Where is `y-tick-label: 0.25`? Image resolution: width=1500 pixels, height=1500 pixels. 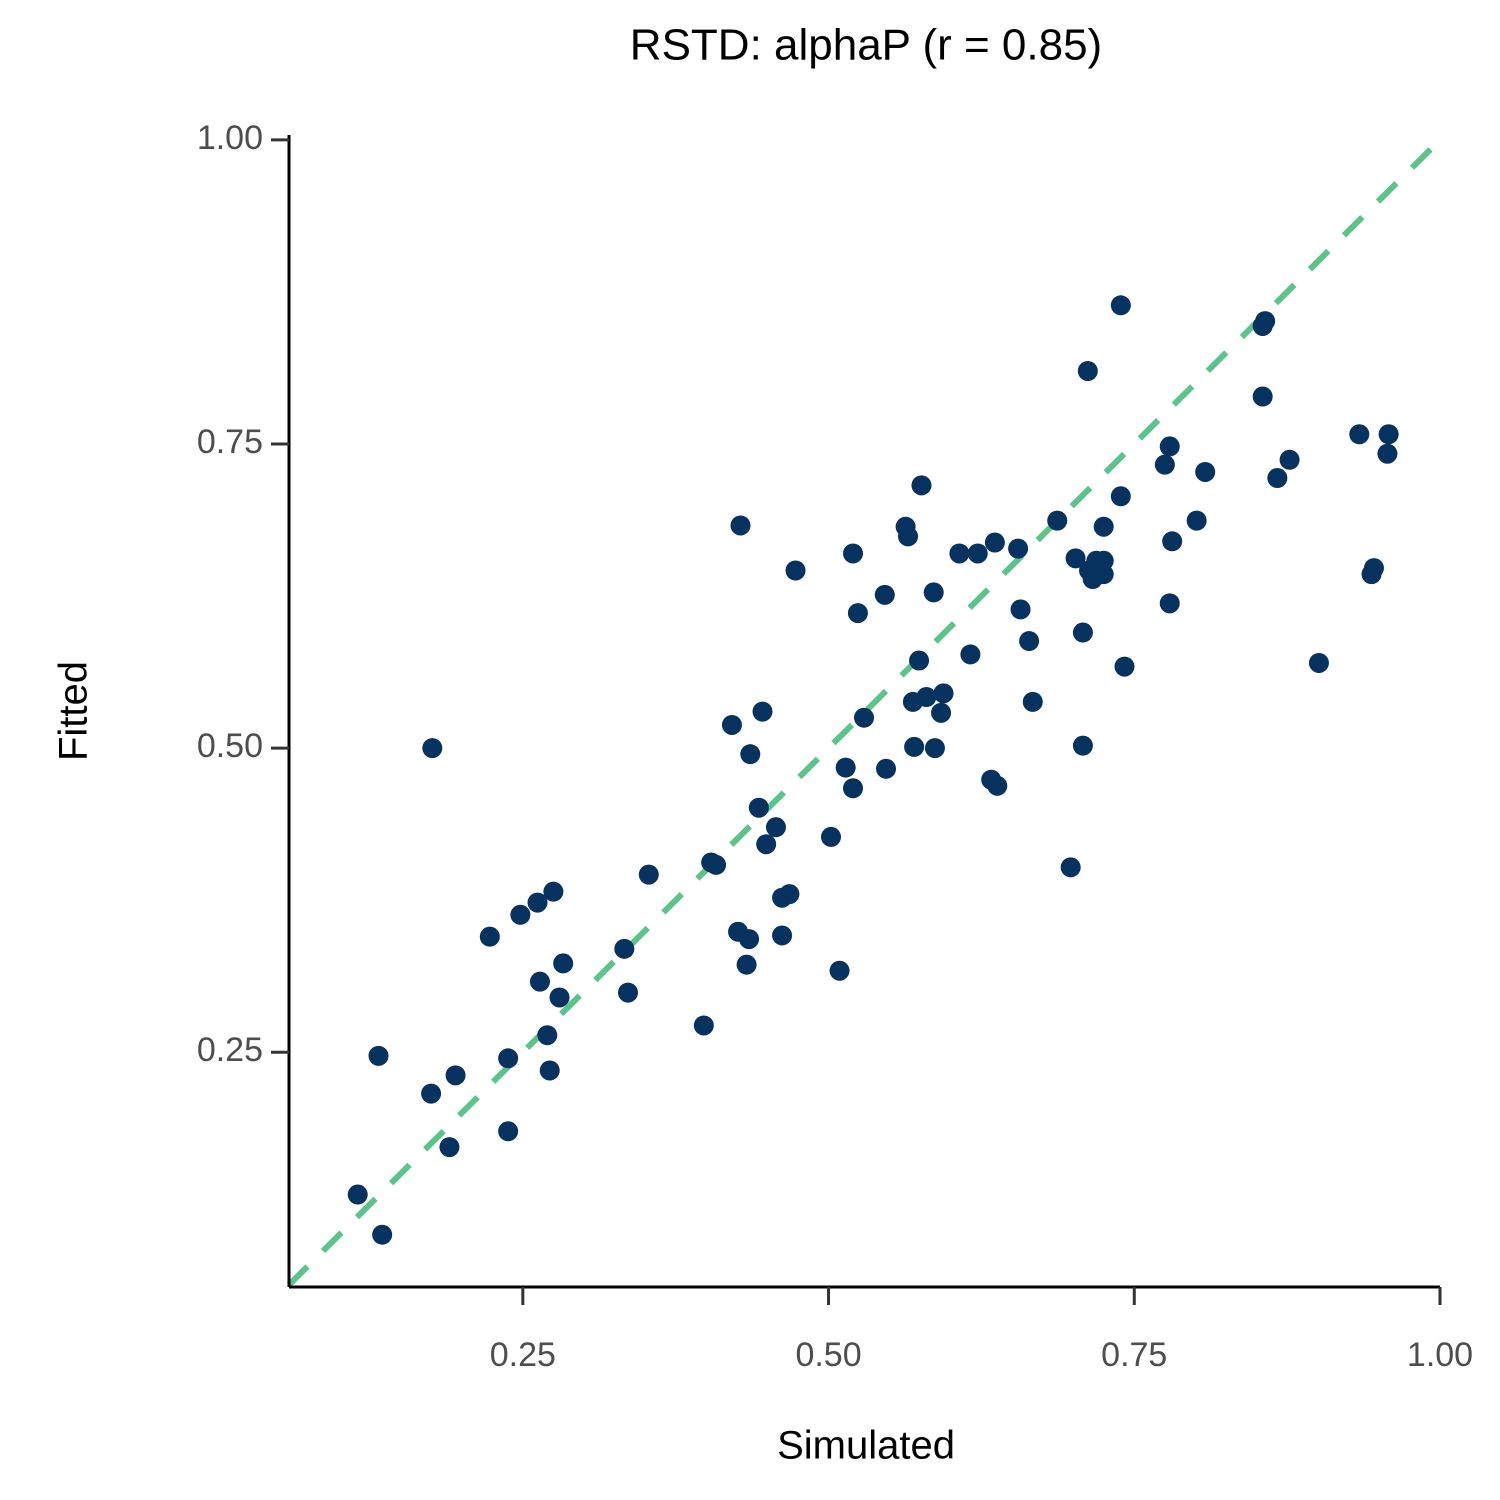 y-tick-label: 0.25 is located at coordinates (230, 1050).